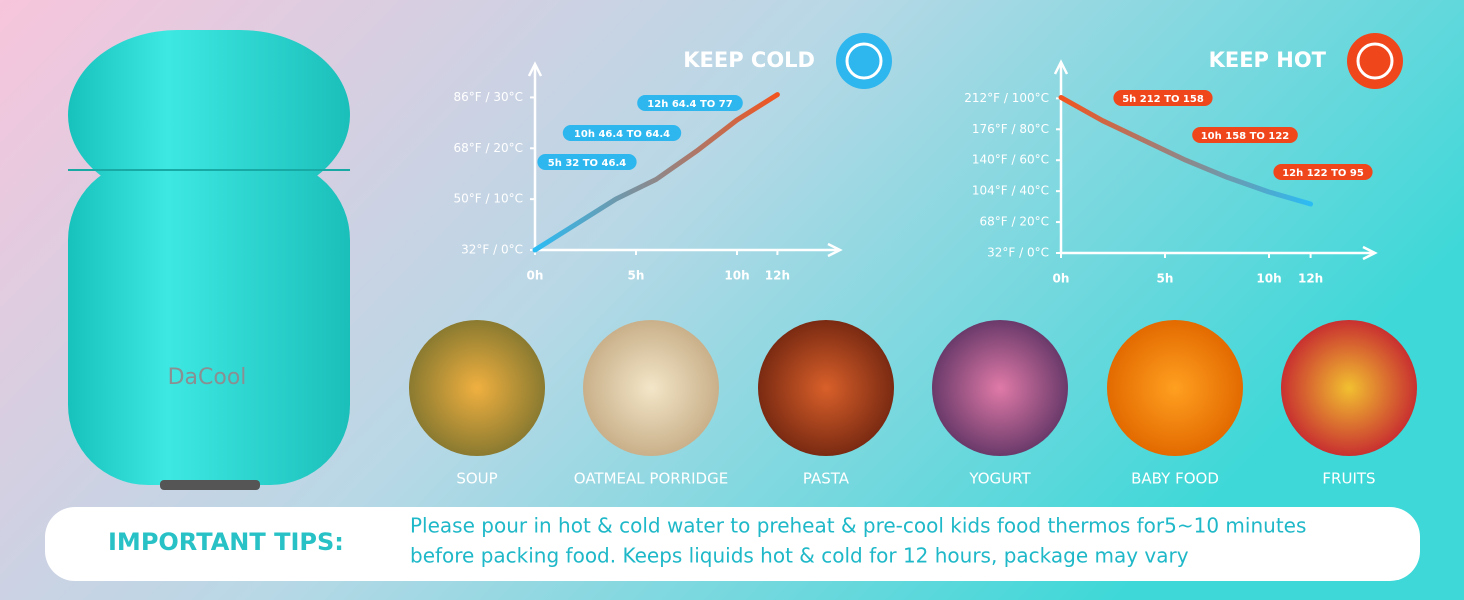  What do you see at coordinates (1175, 479) in the screenshot?
I see `food-label: BABY FOOD` at bounding box center [1175, 479].